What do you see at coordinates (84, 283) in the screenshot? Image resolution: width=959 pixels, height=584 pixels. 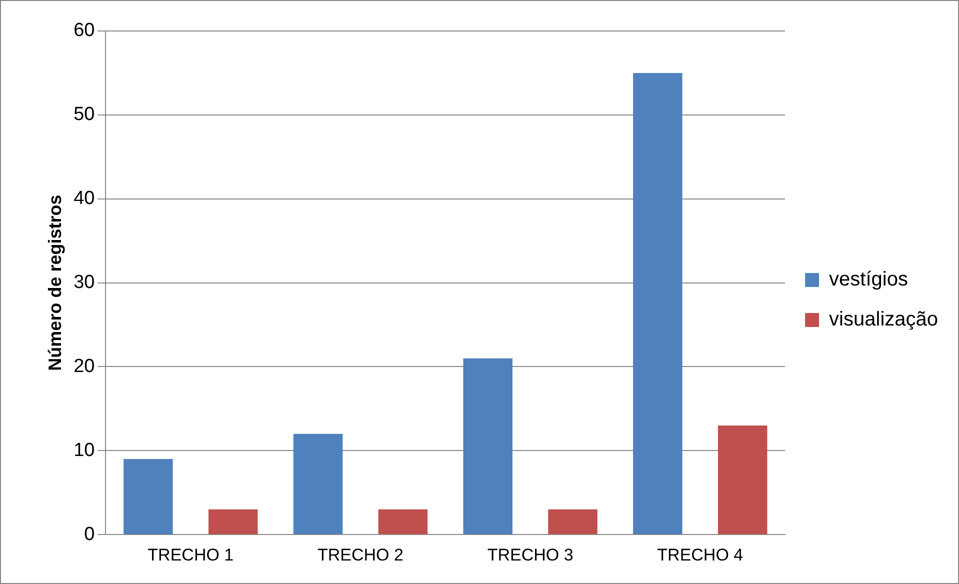 I see `y-tick-label: 30` at bounding box center [84, 283].